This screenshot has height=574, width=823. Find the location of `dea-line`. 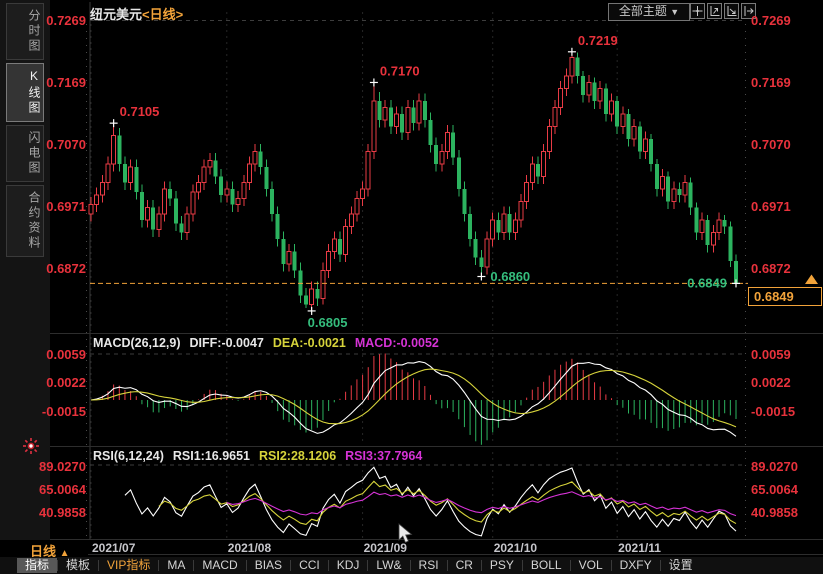

dea-line is located at coordinates (413, 398).